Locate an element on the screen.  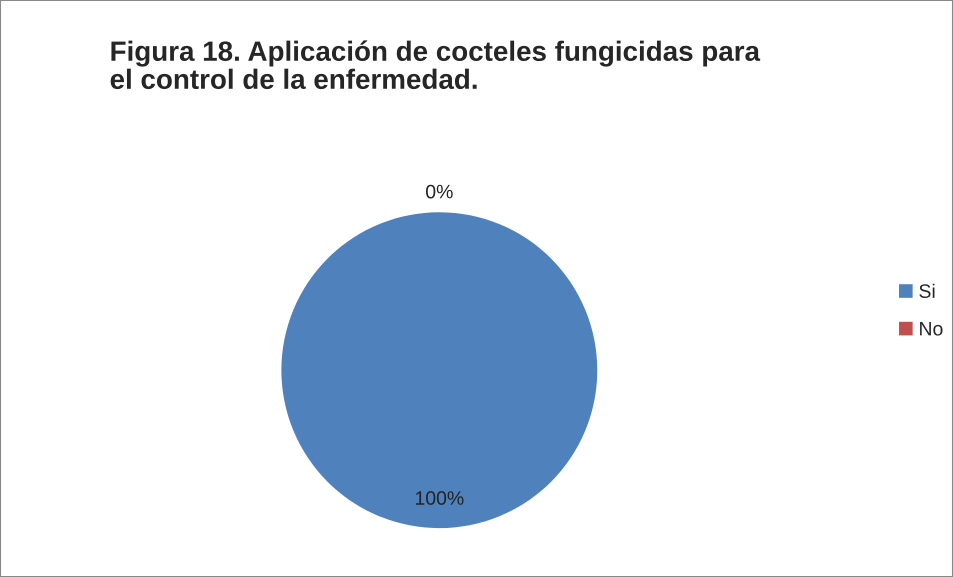
legend-label: No is located at coordinates (931, 329).